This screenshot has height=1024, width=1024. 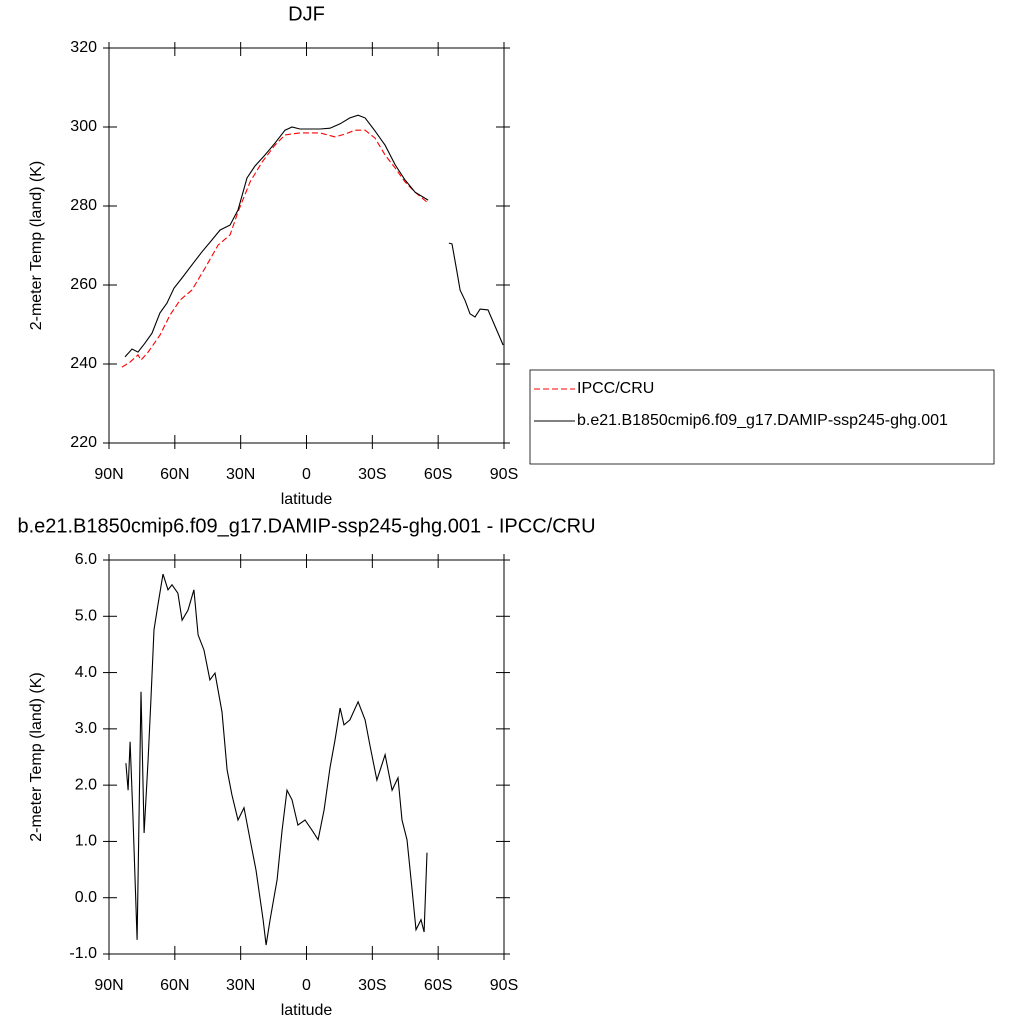 I want to click on y-tick-label: 320, so click(x=83, y=47).